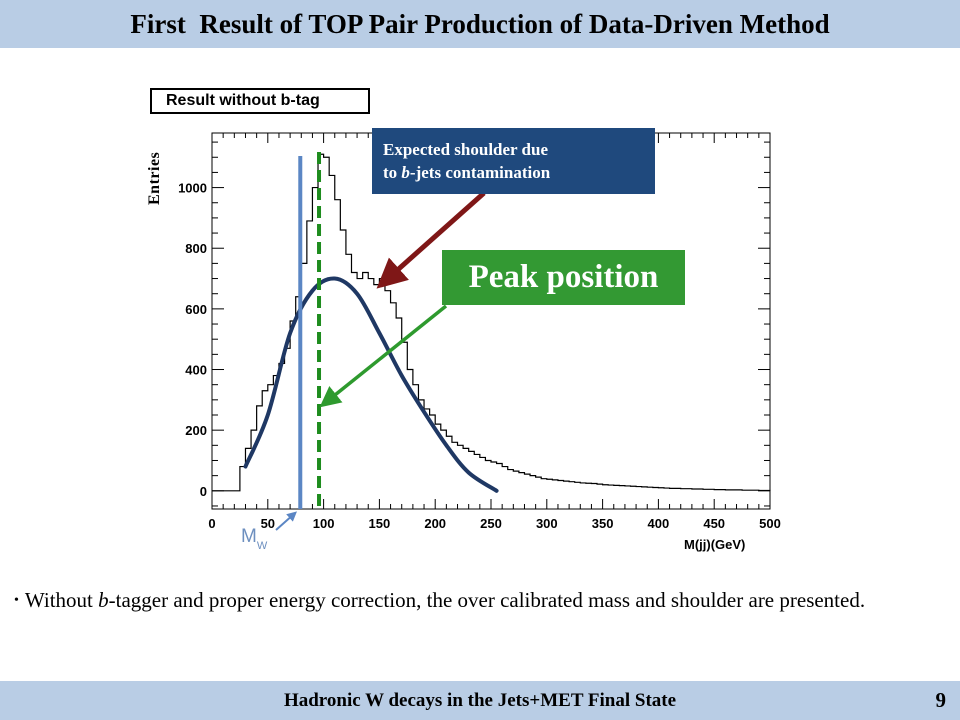 Image resolution: width=960 pixels, height=720 pixels. I want to click on mw-pointer-arrow, so click(286, 521).